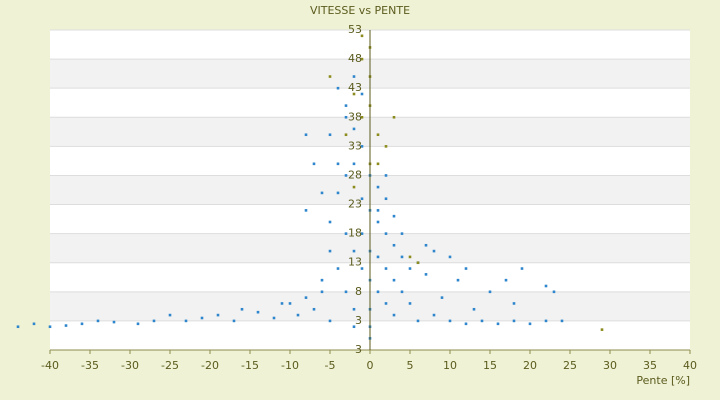 This screenshot has width=720, height=400. Describe the element at coordinates (490, 365) in the screenshot. I see `x-tick-label: 15` at that location.